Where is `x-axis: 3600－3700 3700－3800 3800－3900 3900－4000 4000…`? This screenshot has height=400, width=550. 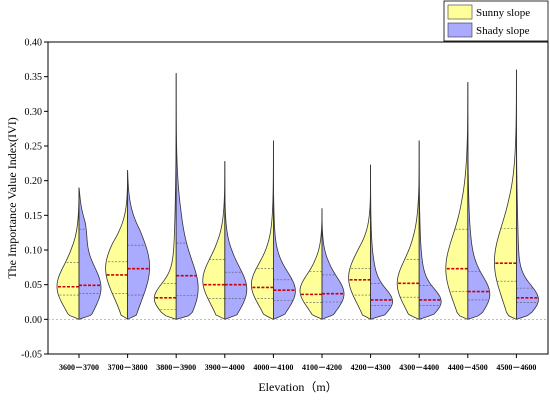
x-axis: 3600－3700 3700－3800 3800－3900 3900－4000 4000… is located at coordinates (297, 363).